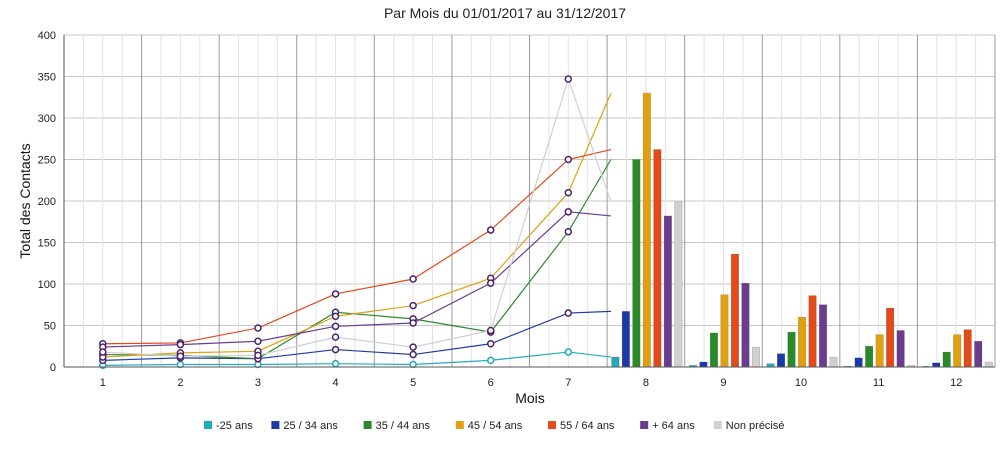 Image resolution: width=1000 pixels, height=449 pixels. I want to click on x-tick-label: 6, so click(491, 383).